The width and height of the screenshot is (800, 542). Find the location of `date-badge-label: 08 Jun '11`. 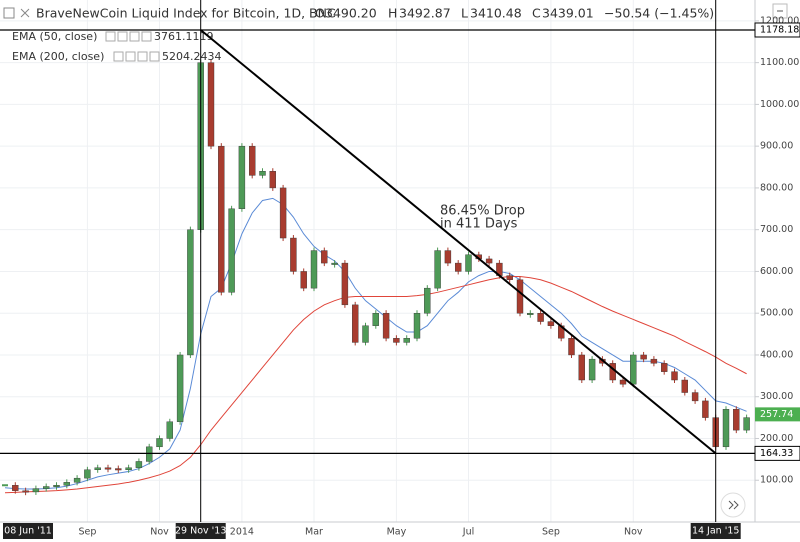

date-badge-label: 08 Jun '11 is located at coordinates (28, 531).